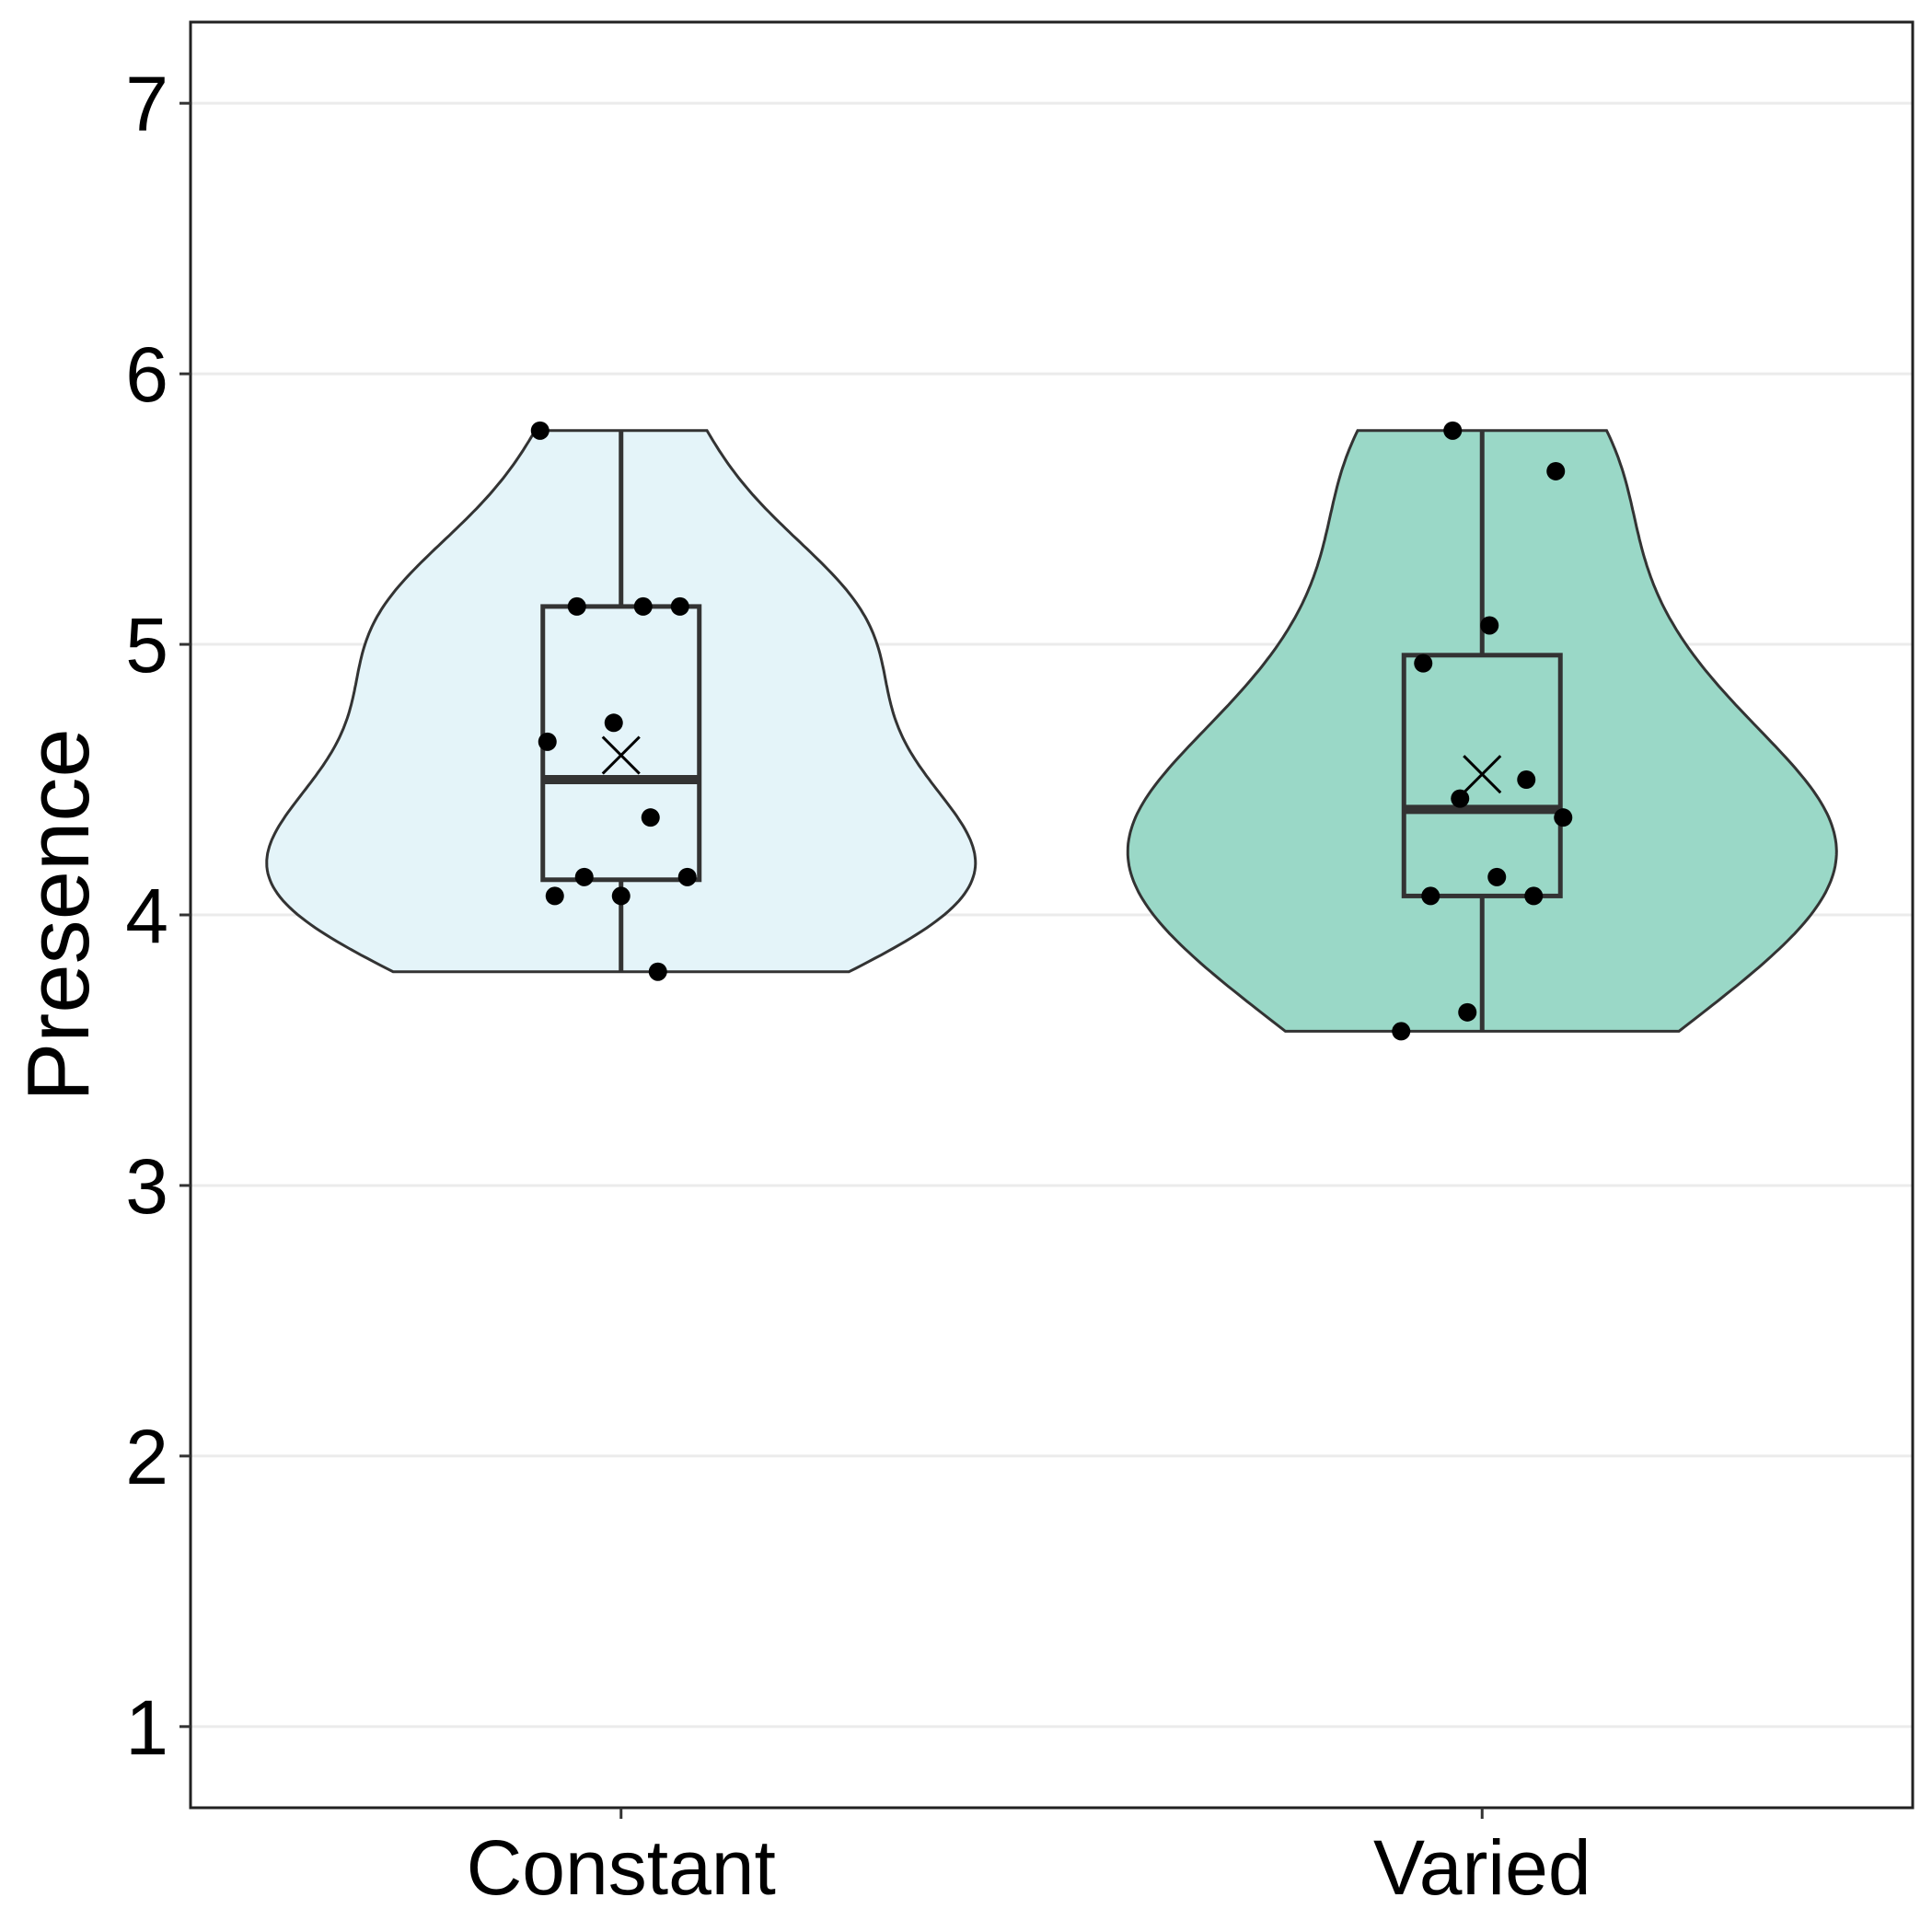  Describe the element at coordinates (1482, 1868) in the screenshot. I see `x-tick-label-varied: Varied` at that location.